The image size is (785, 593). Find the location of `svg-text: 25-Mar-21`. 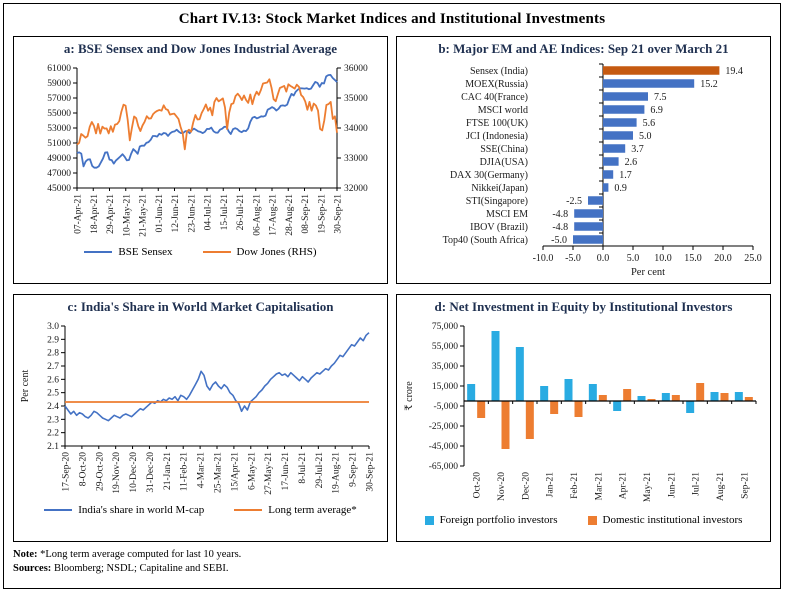

svg-text: 25-Mar-21 is located at coordinates (218, 472).